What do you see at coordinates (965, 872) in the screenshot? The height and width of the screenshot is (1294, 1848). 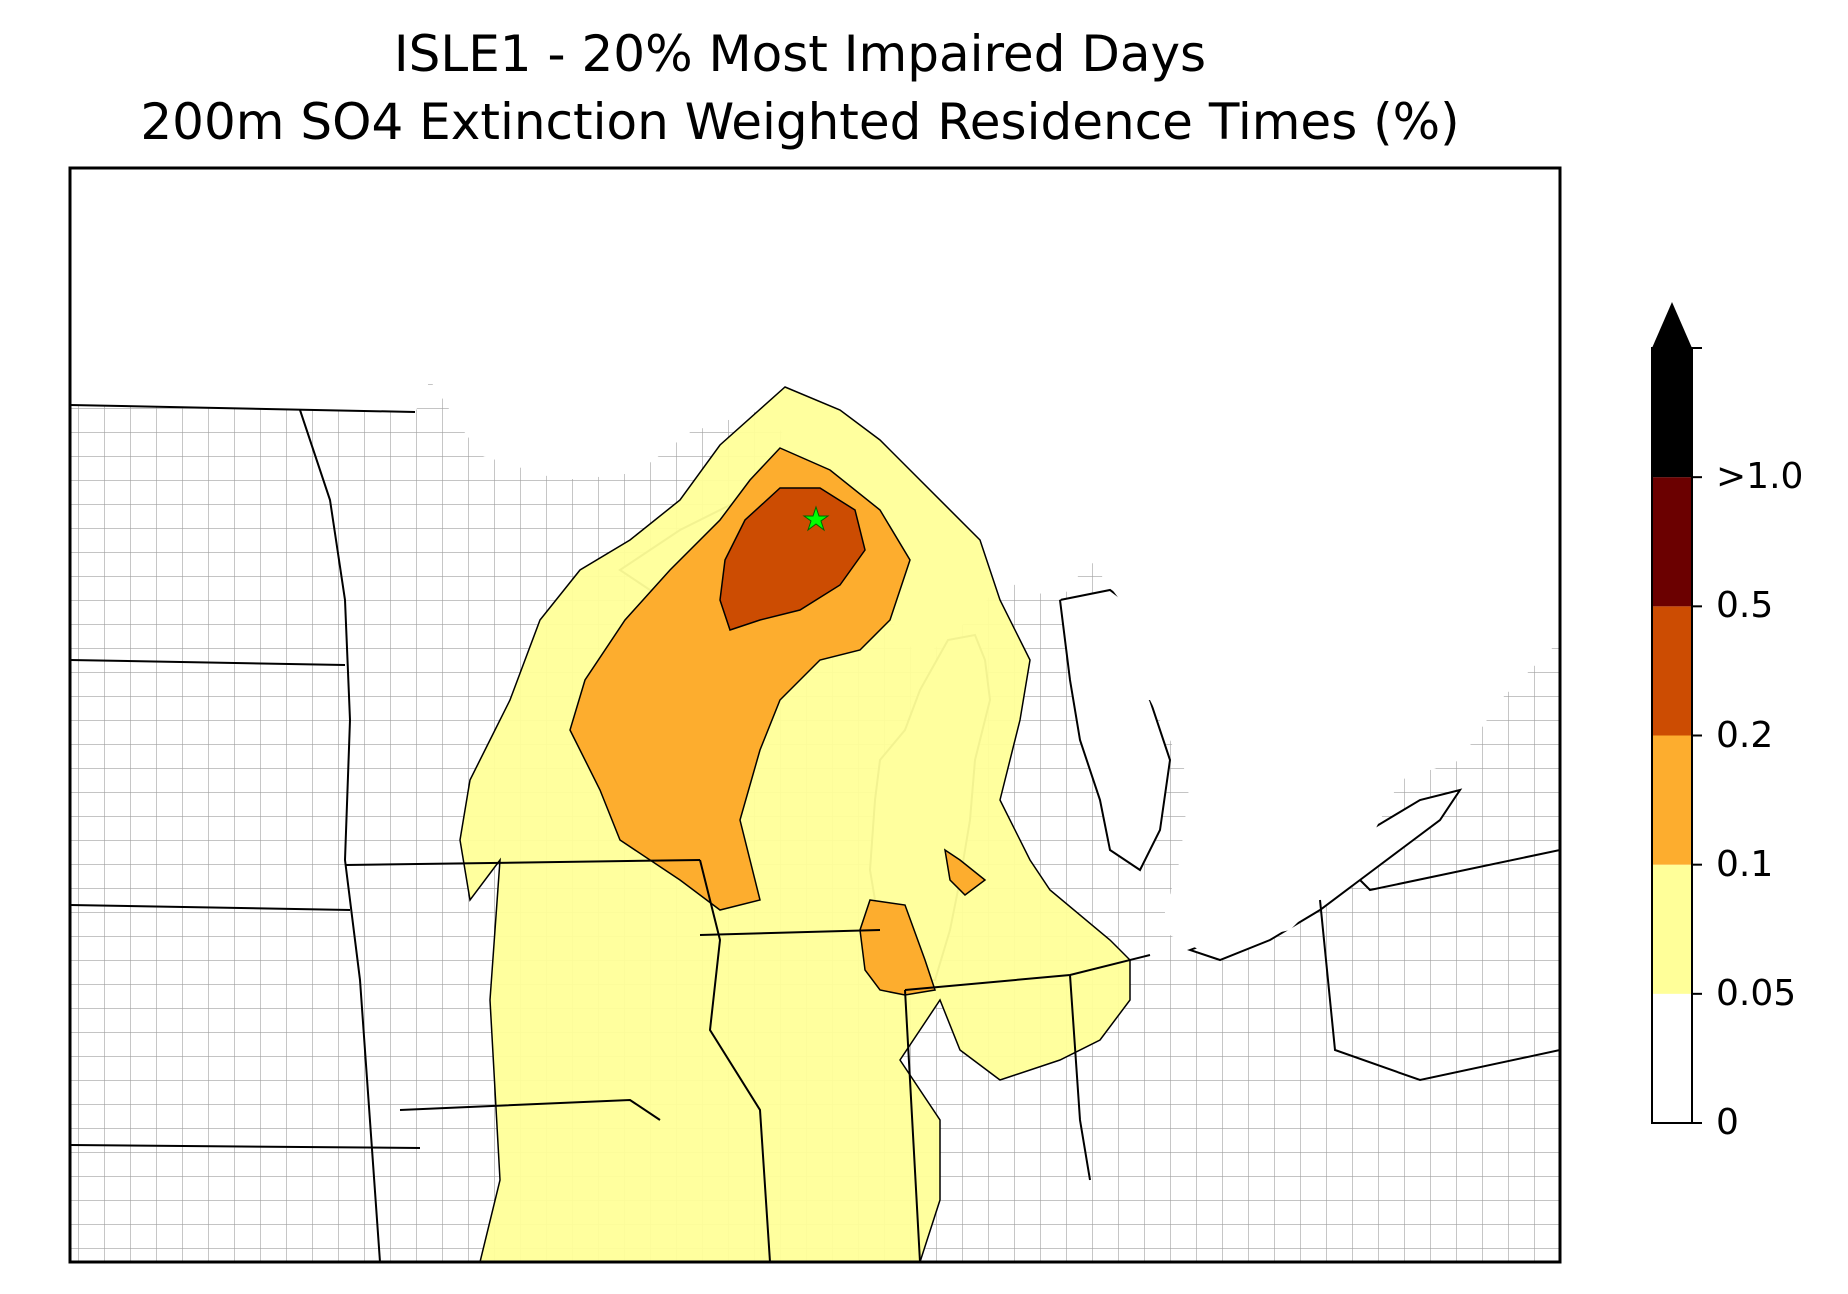 I see `contour-0.1-0.2-spot` at bounding box center [965, 872].